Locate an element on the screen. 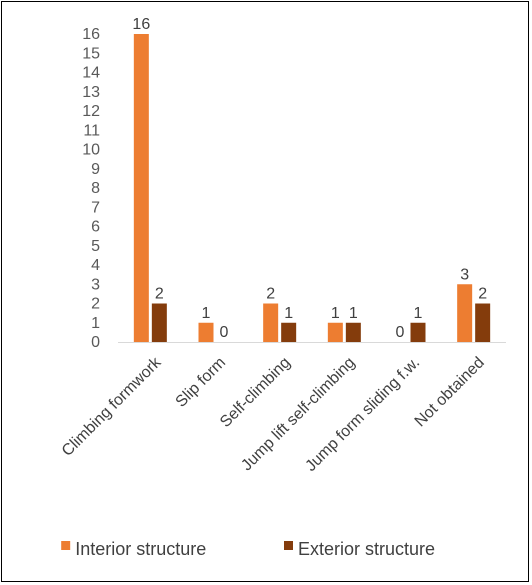  y-tick-label: 7 is located at coordinates (95, 207).